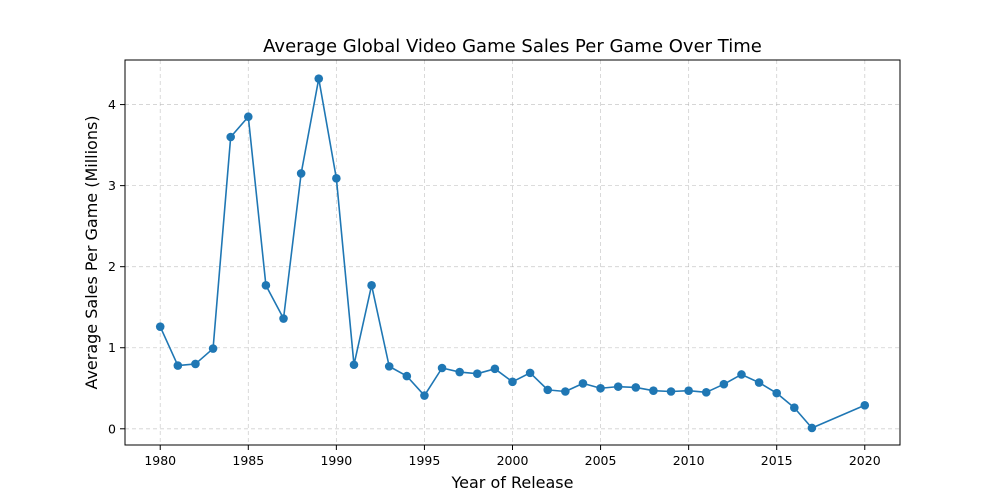 The width and height of the screenshot is (1000, 504). Describe the element at coordinates (112, 347) in the screenshot. I see `y-tick-label: 1` at that location.